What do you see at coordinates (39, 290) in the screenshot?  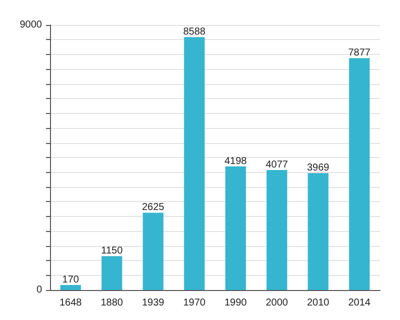 I see `y-tick-label: 0` at bounding box center [39, 290].